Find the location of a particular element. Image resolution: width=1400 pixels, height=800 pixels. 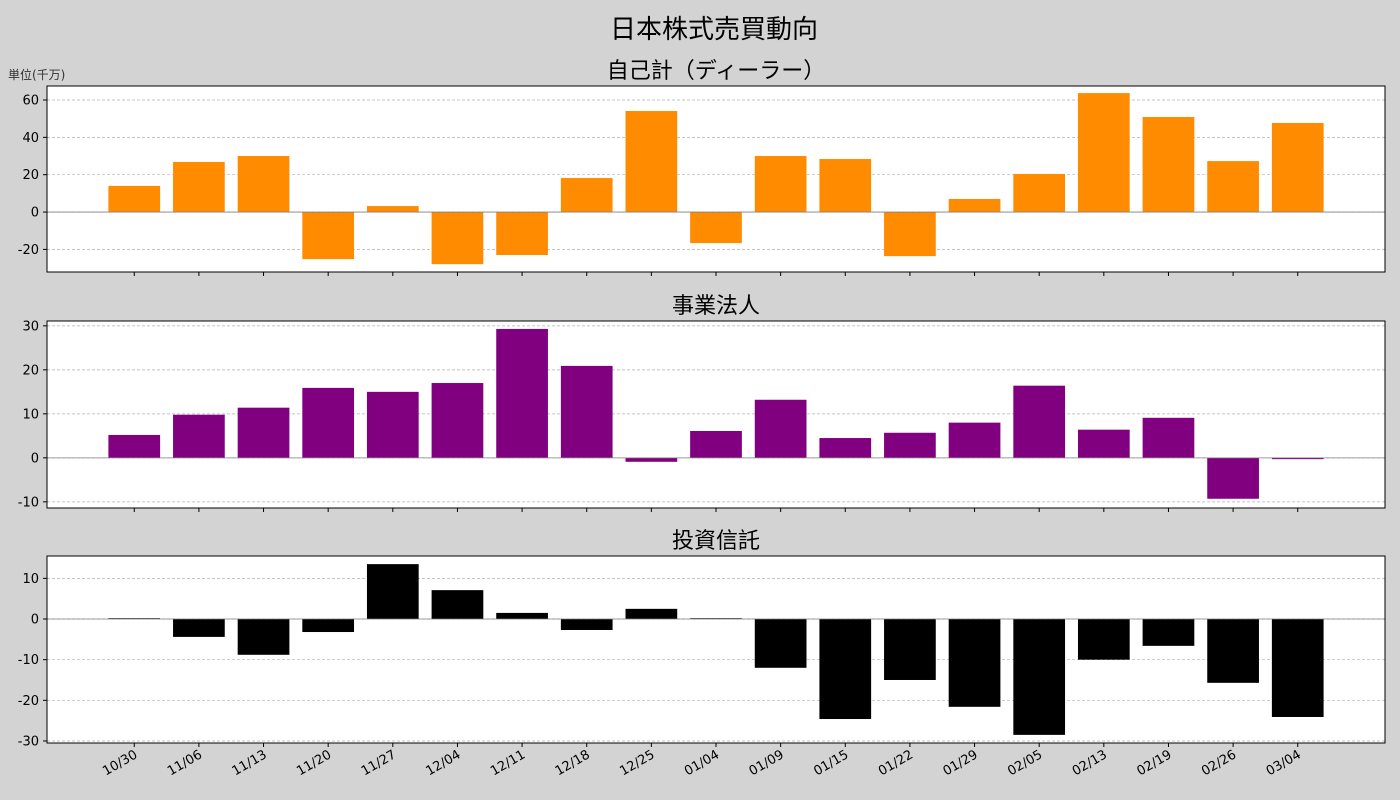

x-tick-label: 12/11 is located at coordinates (508, 763).